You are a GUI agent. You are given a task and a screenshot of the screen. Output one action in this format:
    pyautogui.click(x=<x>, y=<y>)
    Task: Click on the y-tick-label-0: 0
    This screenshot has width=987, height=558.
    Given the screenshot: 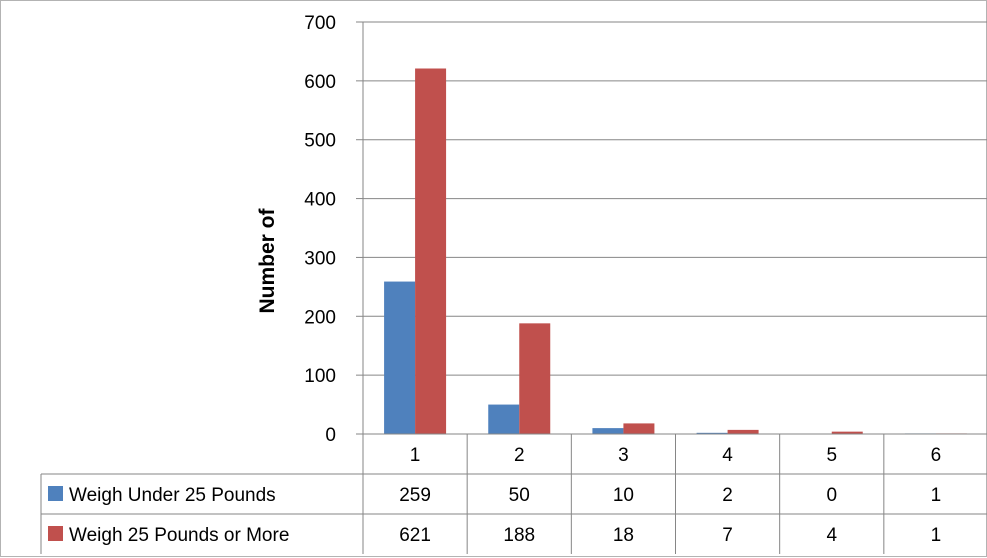 What is the action you would take?
    pyautogui.click(x=330, y=435)
    